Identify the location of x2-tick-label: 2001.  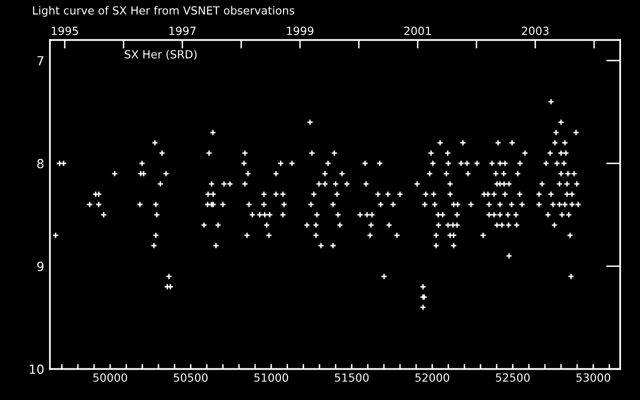
(417, 31).